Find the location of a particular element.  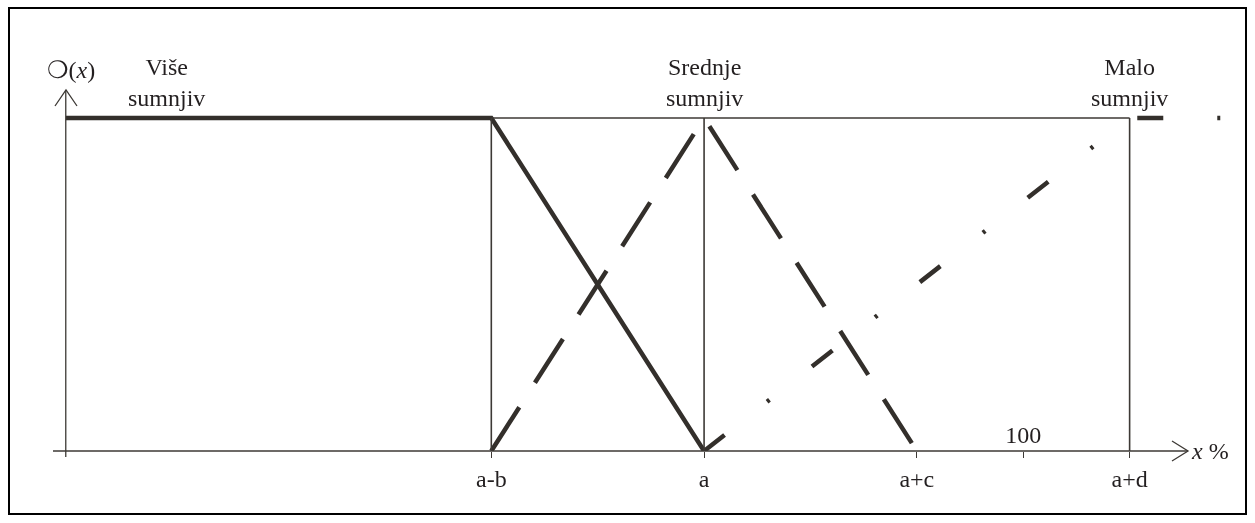

x-axis-title: x % is located at coordinates (1210, 451).